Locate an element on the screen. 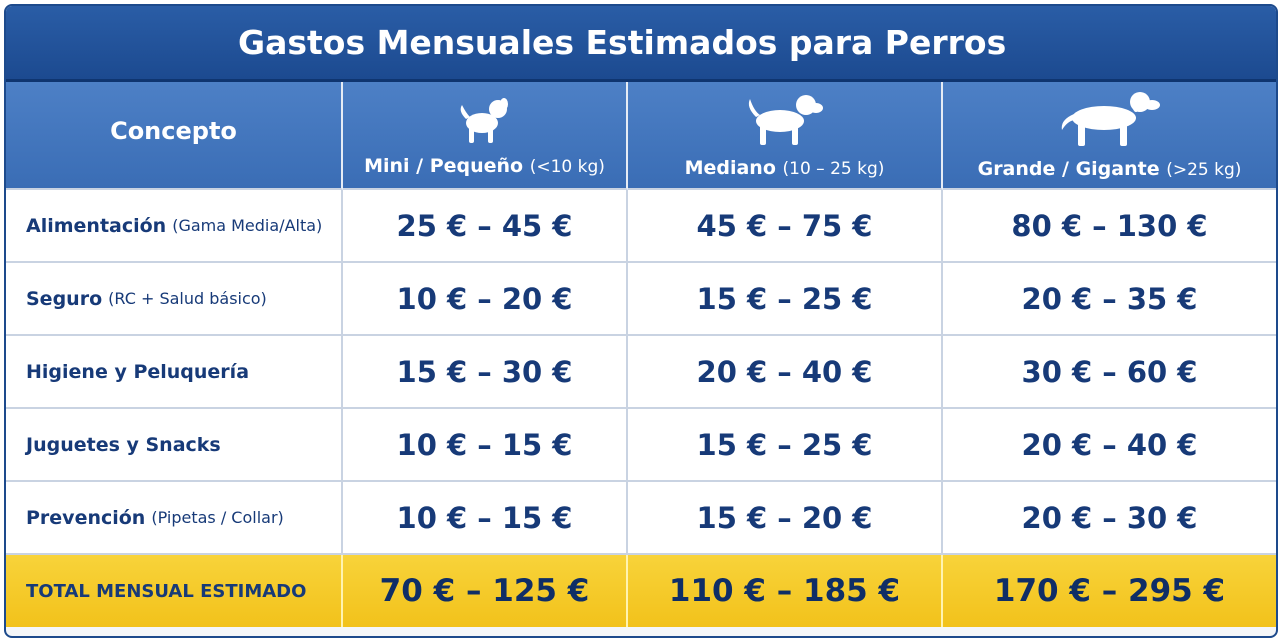  concept-note: (Pipetas / Collar) is located at coordinates (217, 517).